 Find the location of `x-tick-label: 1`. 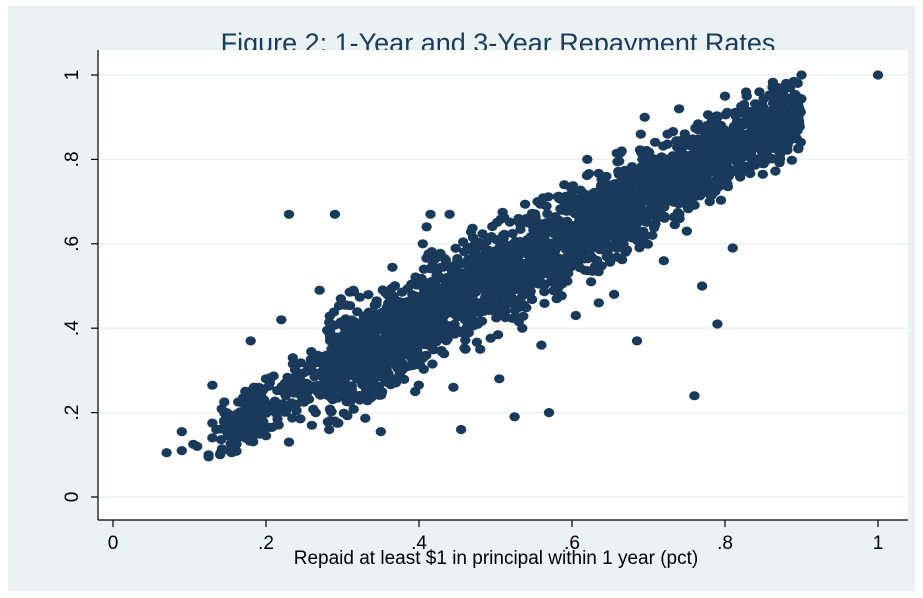

x-tick-label: 1 is located at coordinates (878, 543).